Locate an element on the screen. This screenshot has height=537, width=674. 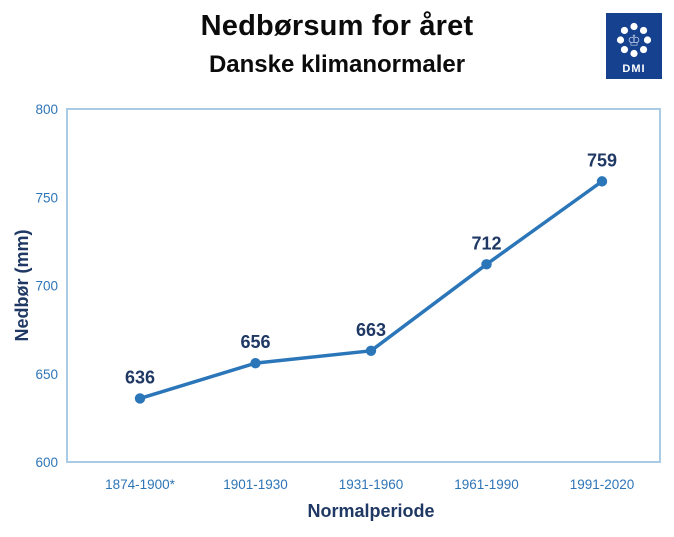
x-tick-label: 1931-1960 is located at coordinates (371, 484).